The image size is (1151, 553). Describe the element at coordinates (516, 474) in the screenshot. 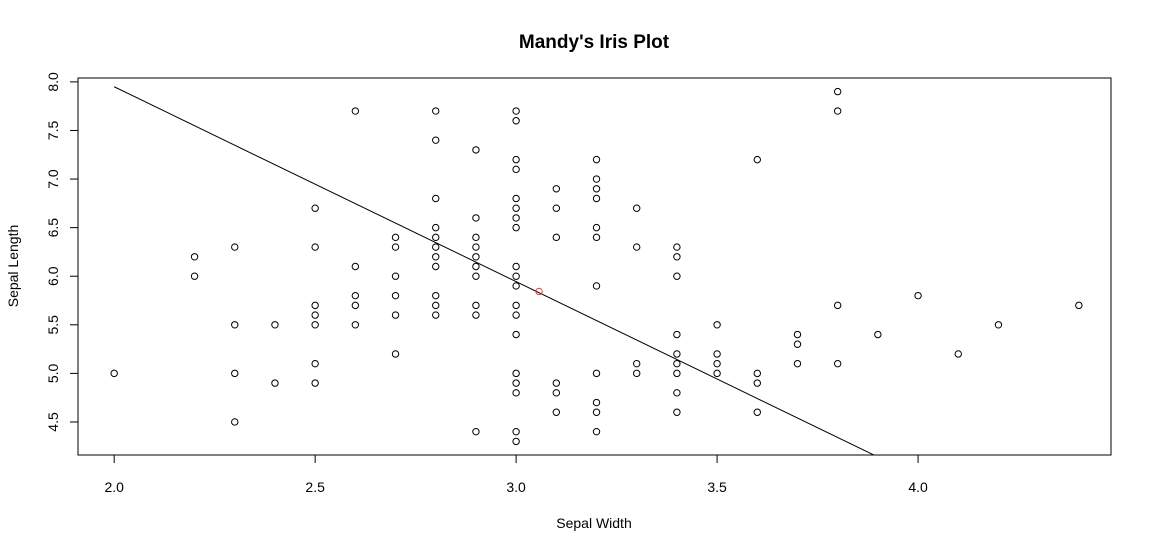

I see `x-axis: 2.0 2.5 3.0 3.5 4.0` at that location.